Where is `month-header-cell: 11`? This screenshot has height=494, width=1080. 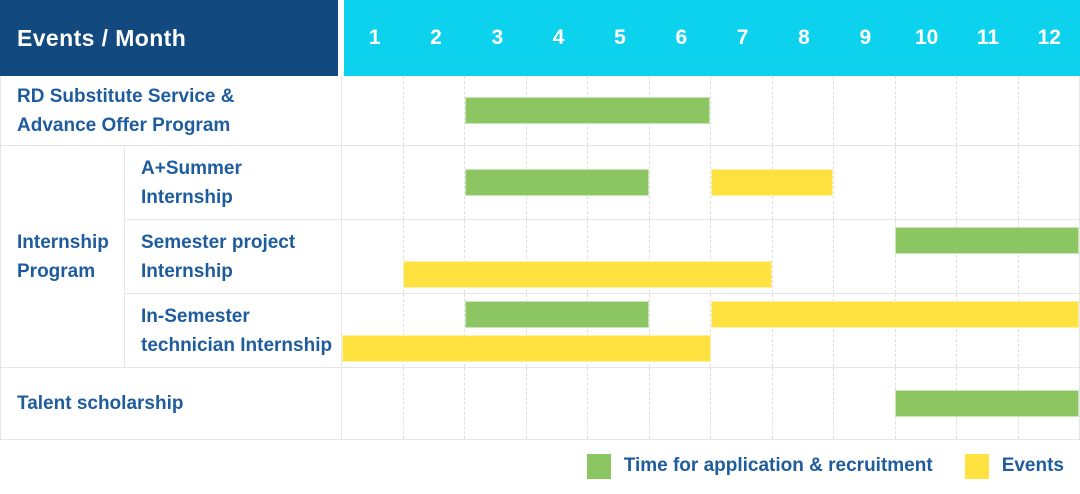 month-header-cell: 11 is located at coordinates (987, 38).